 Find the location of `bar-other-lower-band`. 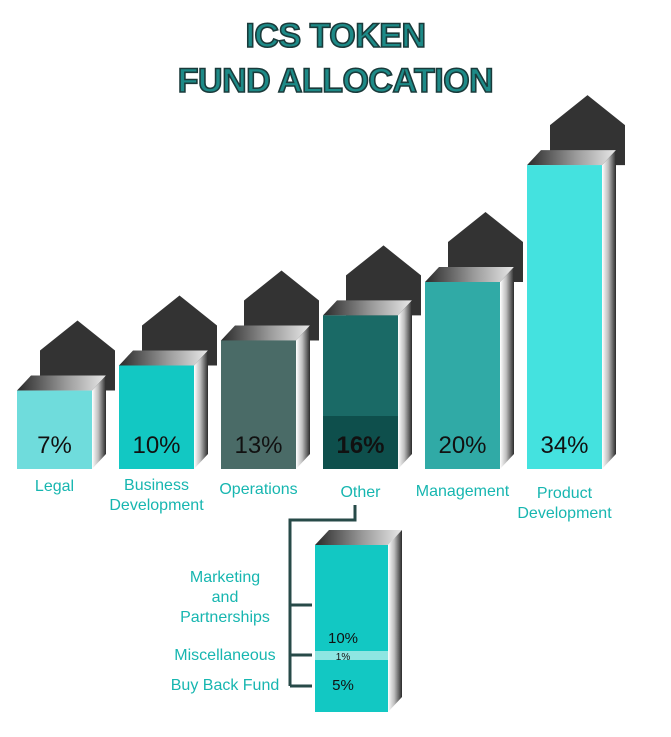

bar-other-lower-band is located at coordinates (360, 442).